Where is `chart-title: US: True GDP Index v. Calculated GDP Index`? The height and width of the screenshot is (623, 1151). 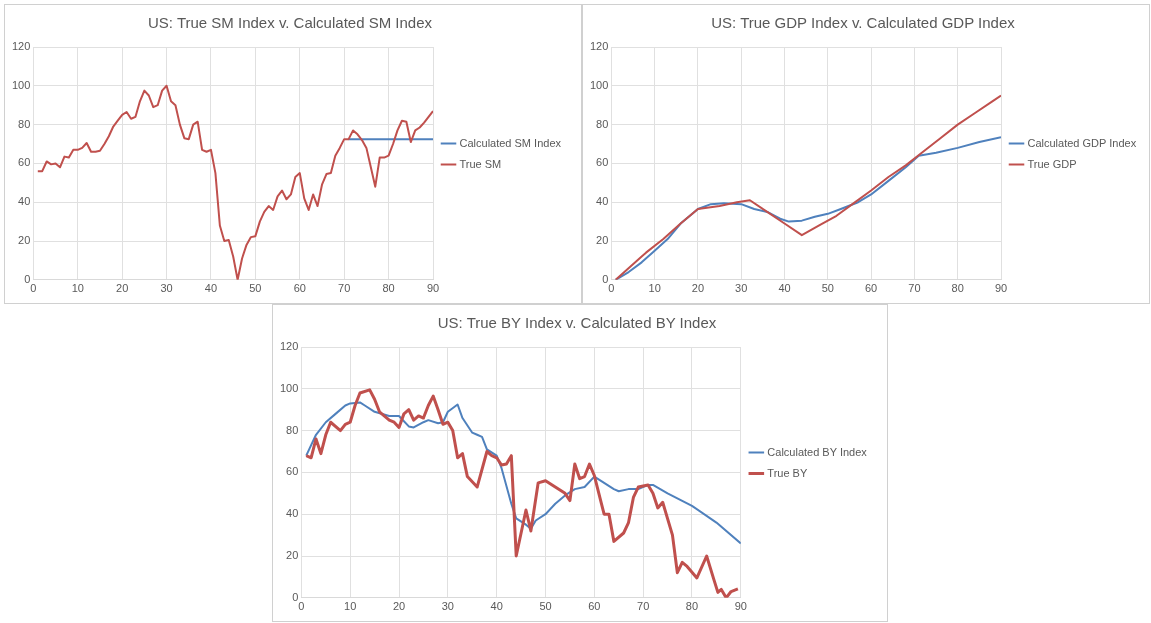 chart-title: US: True GDP Index v. Calculated GDP Index is located at coordinates (863, 23).